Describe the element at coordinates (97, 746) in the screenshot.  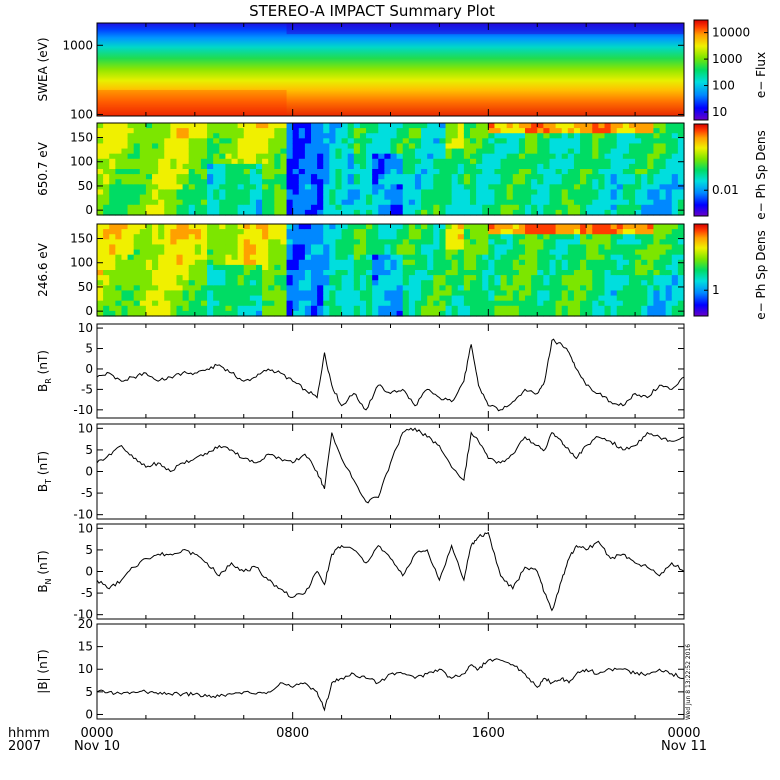
I see `date-tick-label: Nov 10` at that location.